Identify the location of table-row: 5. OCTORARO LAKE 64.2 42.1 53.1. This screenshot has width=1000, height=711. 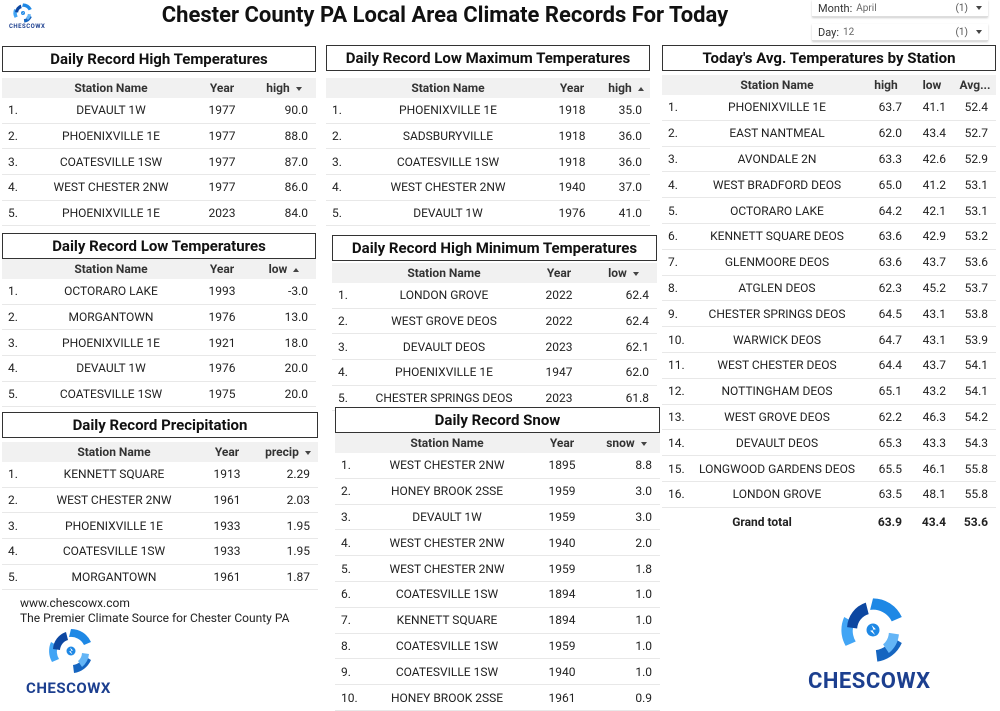
(829, 211).